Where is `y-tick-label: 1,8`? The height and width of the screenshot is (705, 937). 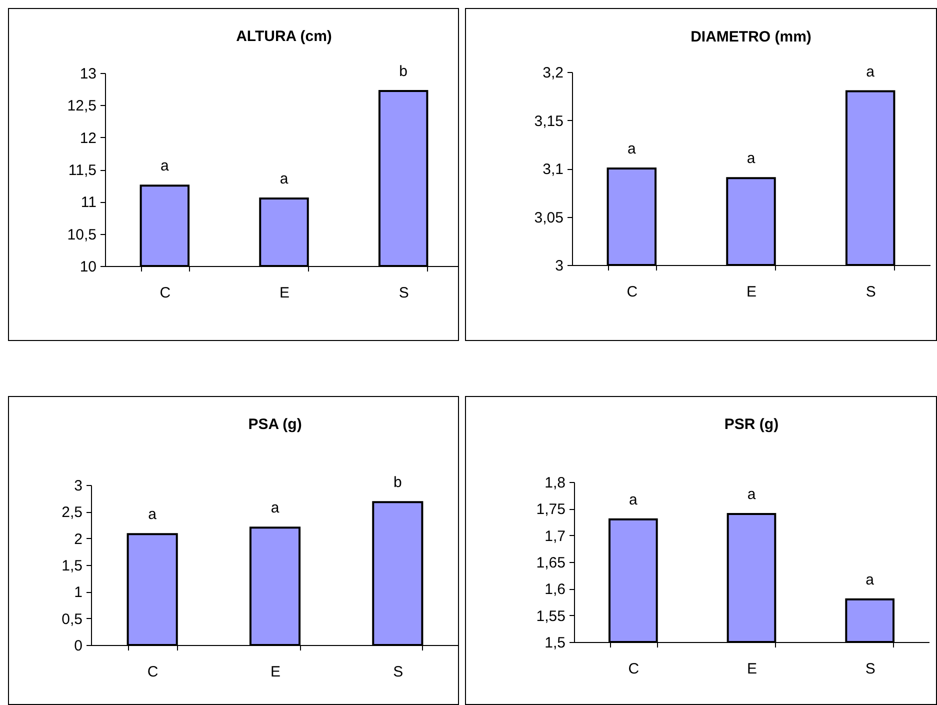
y-tick-label: 1,8 is located at coordinates (555, 483).